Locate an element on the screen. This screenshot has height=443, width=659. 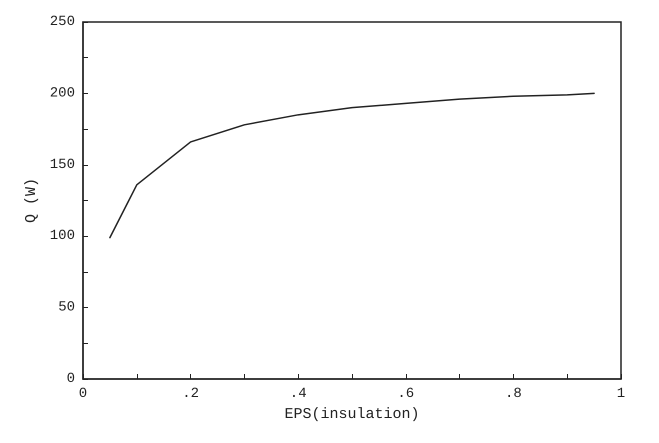
y-tick-label: 0 is located at coordinates (70, 379).